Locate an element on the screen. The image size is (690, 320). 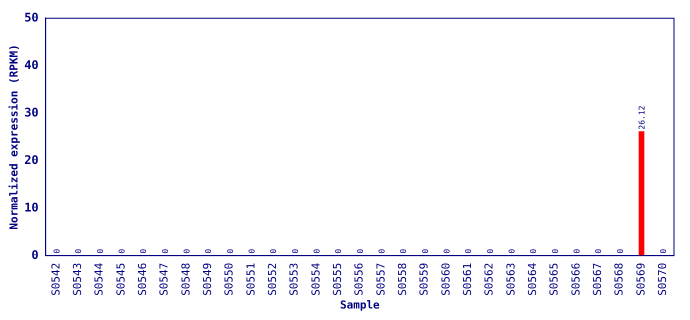
x-tick-label: S0561 is located at coordinates (467, 279).